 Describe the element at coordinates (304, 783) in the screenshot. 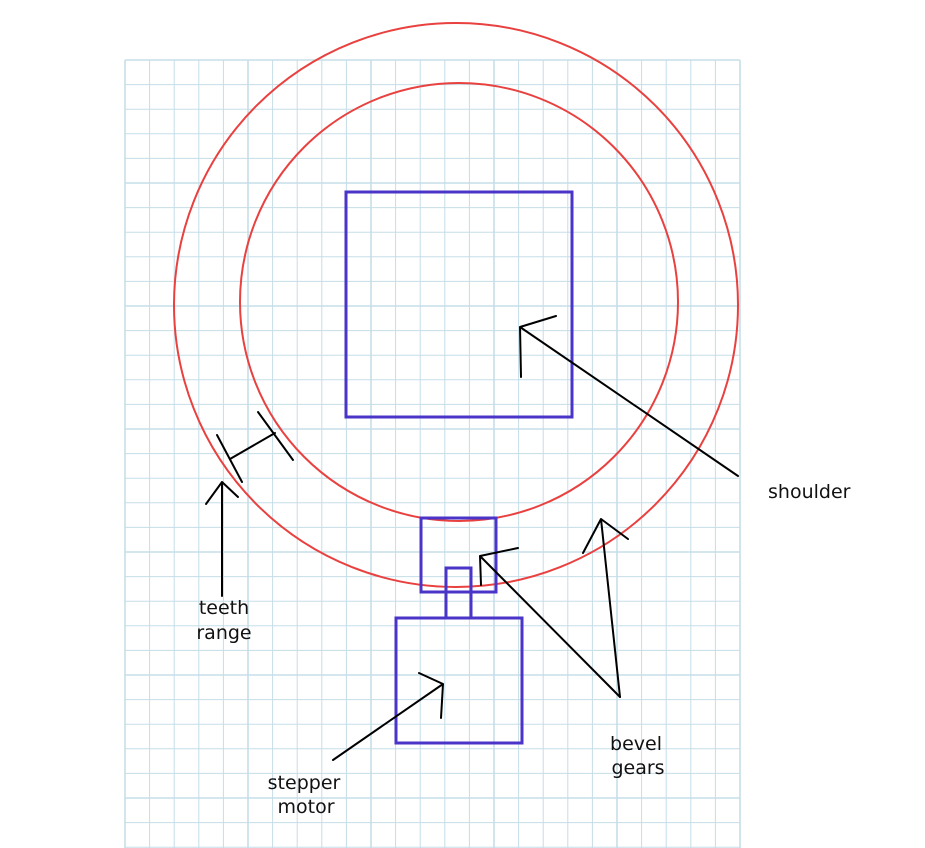

I see `label-stepper-motor-line1: stepper` at that location.